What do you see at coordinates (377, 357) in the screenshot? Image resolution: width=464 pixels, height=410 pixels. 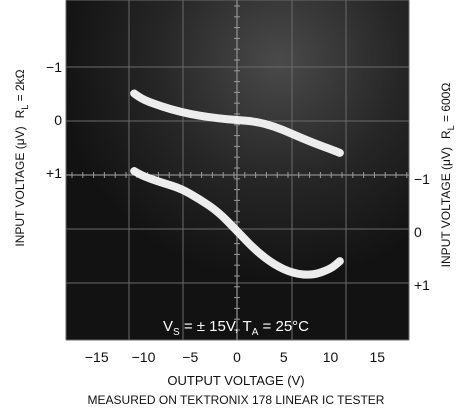 I see `x-tick-label-6: 15` at bounding box center [377, 357].